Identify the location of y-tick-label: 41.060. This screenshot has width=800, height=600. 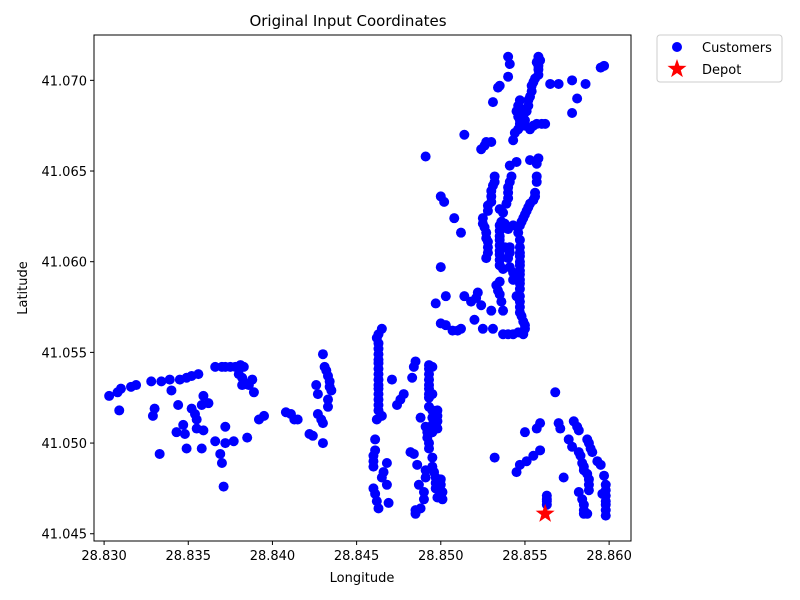
(65, 263).